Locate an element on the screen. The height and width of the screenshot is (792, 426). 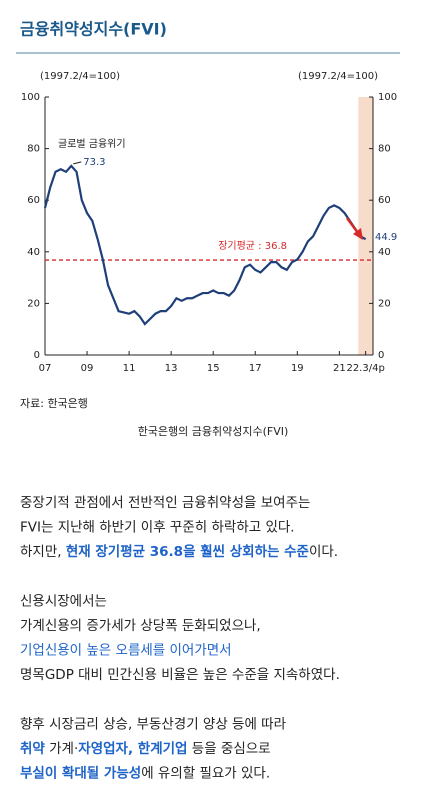
y2-tick-label: 0 is located at coordinates (381, 355).